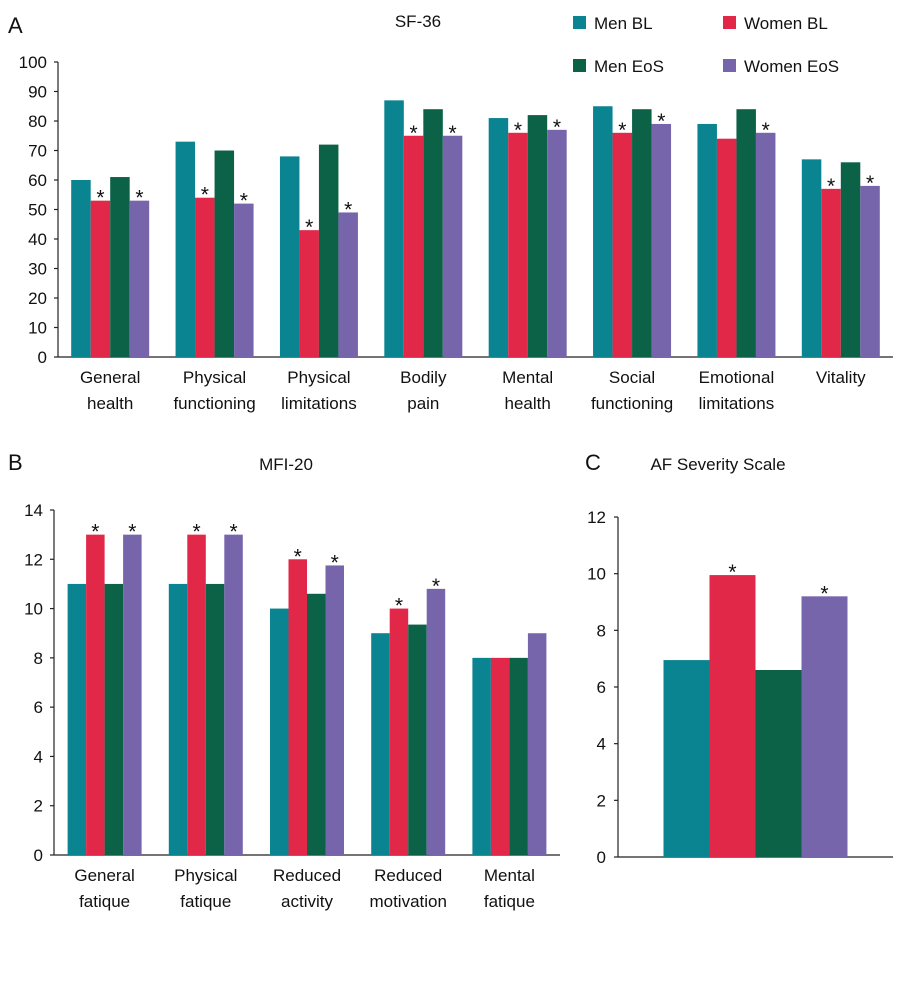 This screenshot has height=995, width=898. What do you see at coordinates (38, 658) in the screenshot?
I see `y-tick-label: 8` at bounding box center [38, 658].